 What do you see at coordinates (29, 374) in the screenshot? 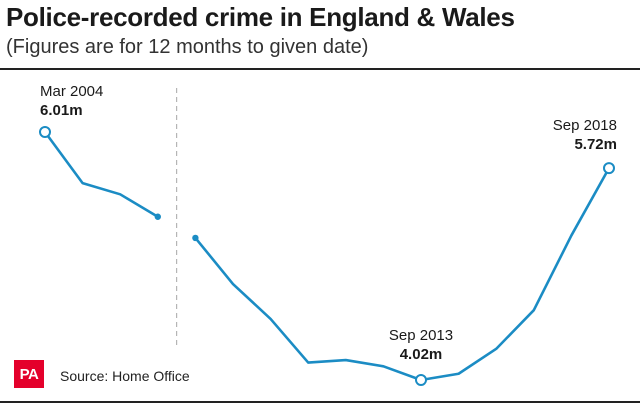
I see `pa-logo: PA` at bounding box center [29, 374].